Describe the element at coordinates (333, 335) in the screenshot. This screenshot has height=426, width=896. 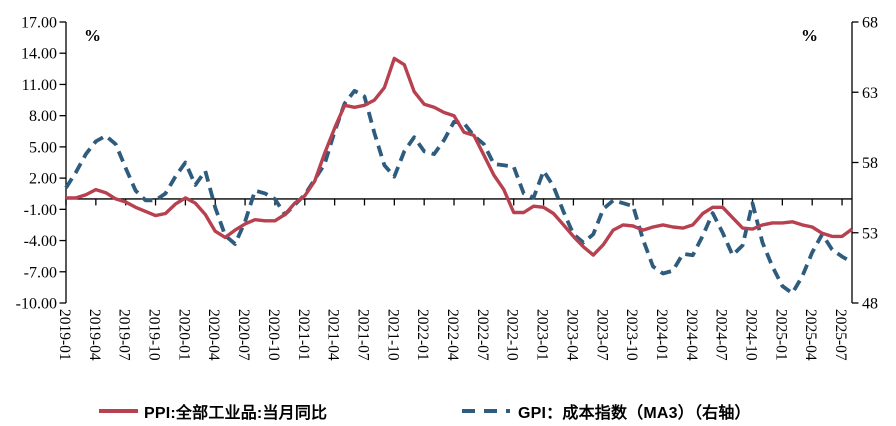
I see `x-axis-tick-label: 2021-04` at that location.